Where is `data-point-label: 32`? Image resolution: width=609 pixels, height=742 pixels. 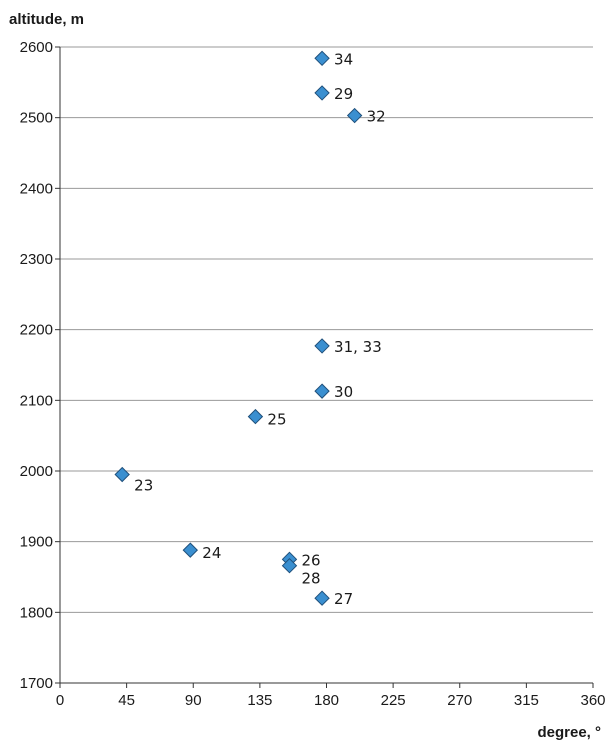
data-point-label: 32 is located at coordinates (376, 117).